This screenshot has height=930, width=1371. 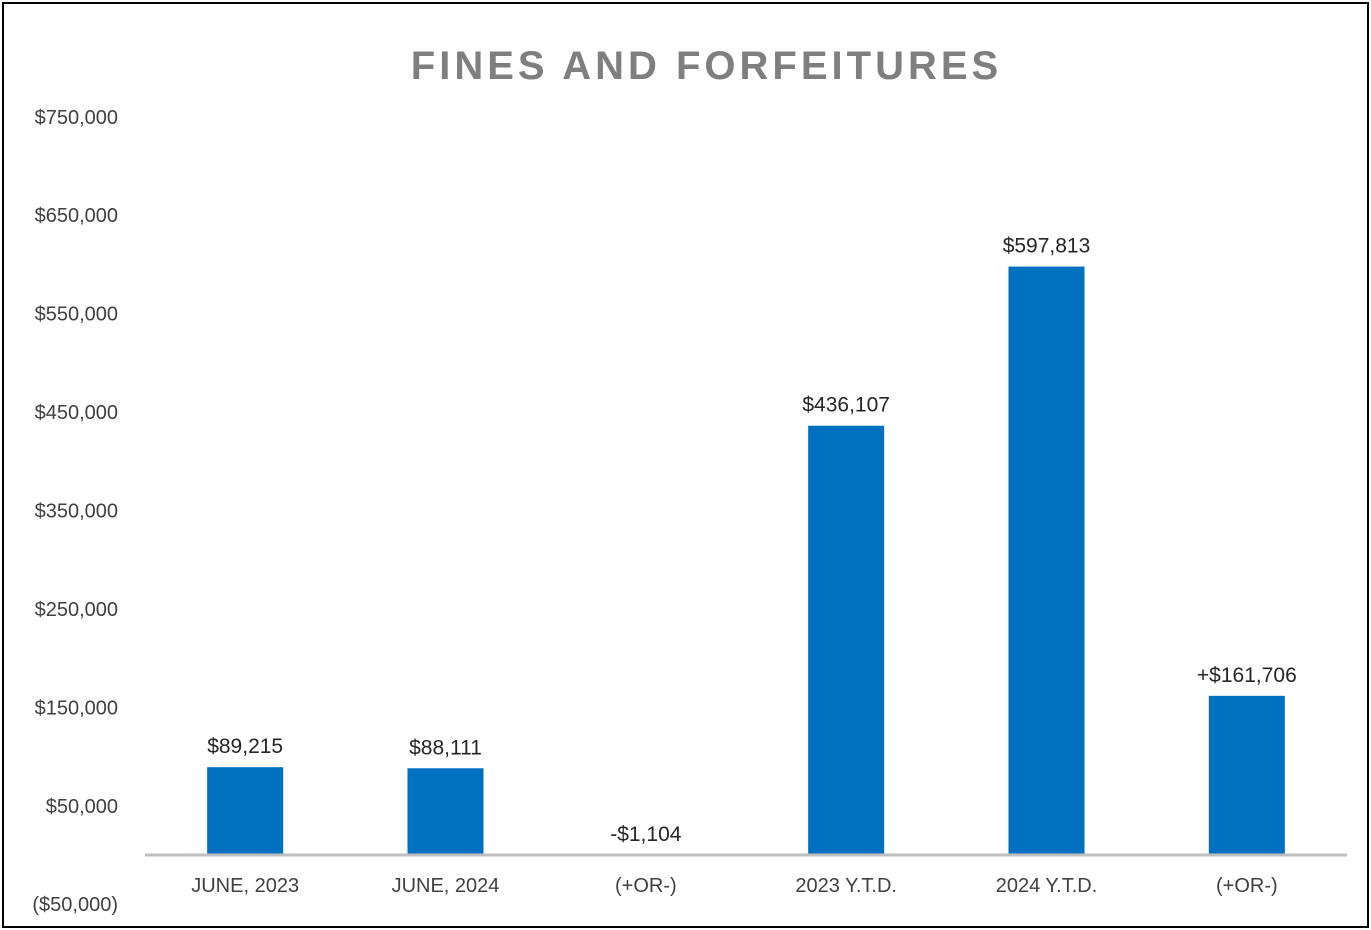 I want to click on x-tick-label: 2024 Y.T.D., so click(x=1047, y=886).